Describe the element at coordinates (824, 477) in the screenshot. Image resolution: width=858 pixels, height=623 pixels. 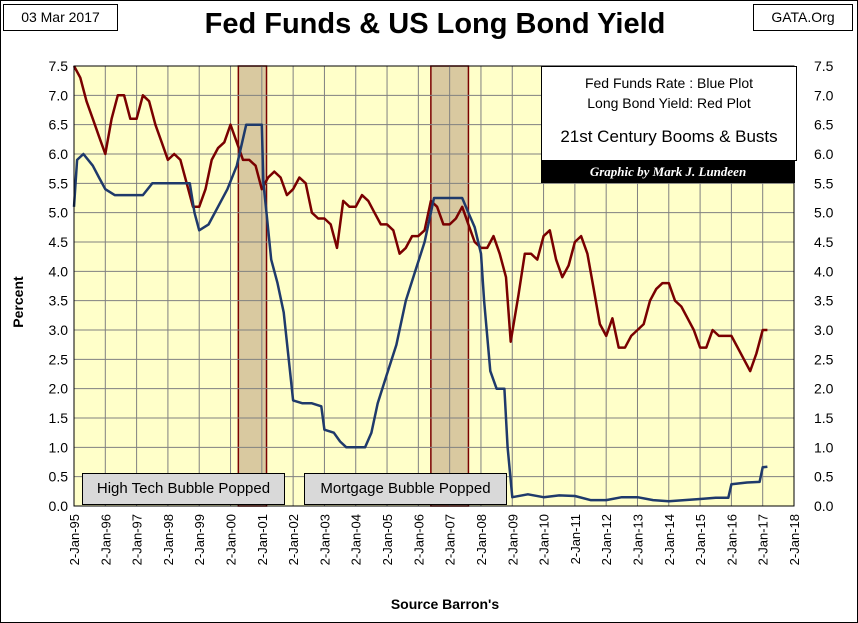
I see `y-tick-label-right: 0.5` at that location.